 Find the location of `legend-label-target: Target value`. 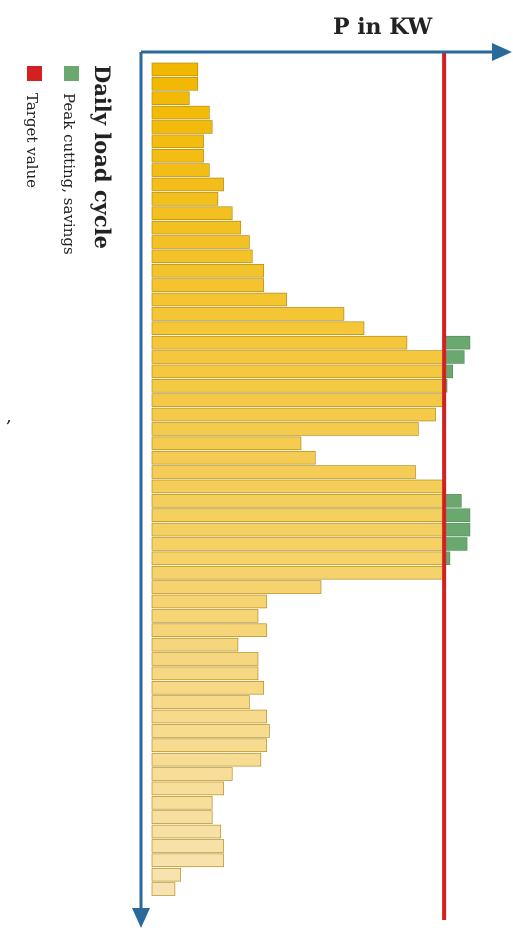

legend-label-target: Target value is located at coordinates (32, 140).